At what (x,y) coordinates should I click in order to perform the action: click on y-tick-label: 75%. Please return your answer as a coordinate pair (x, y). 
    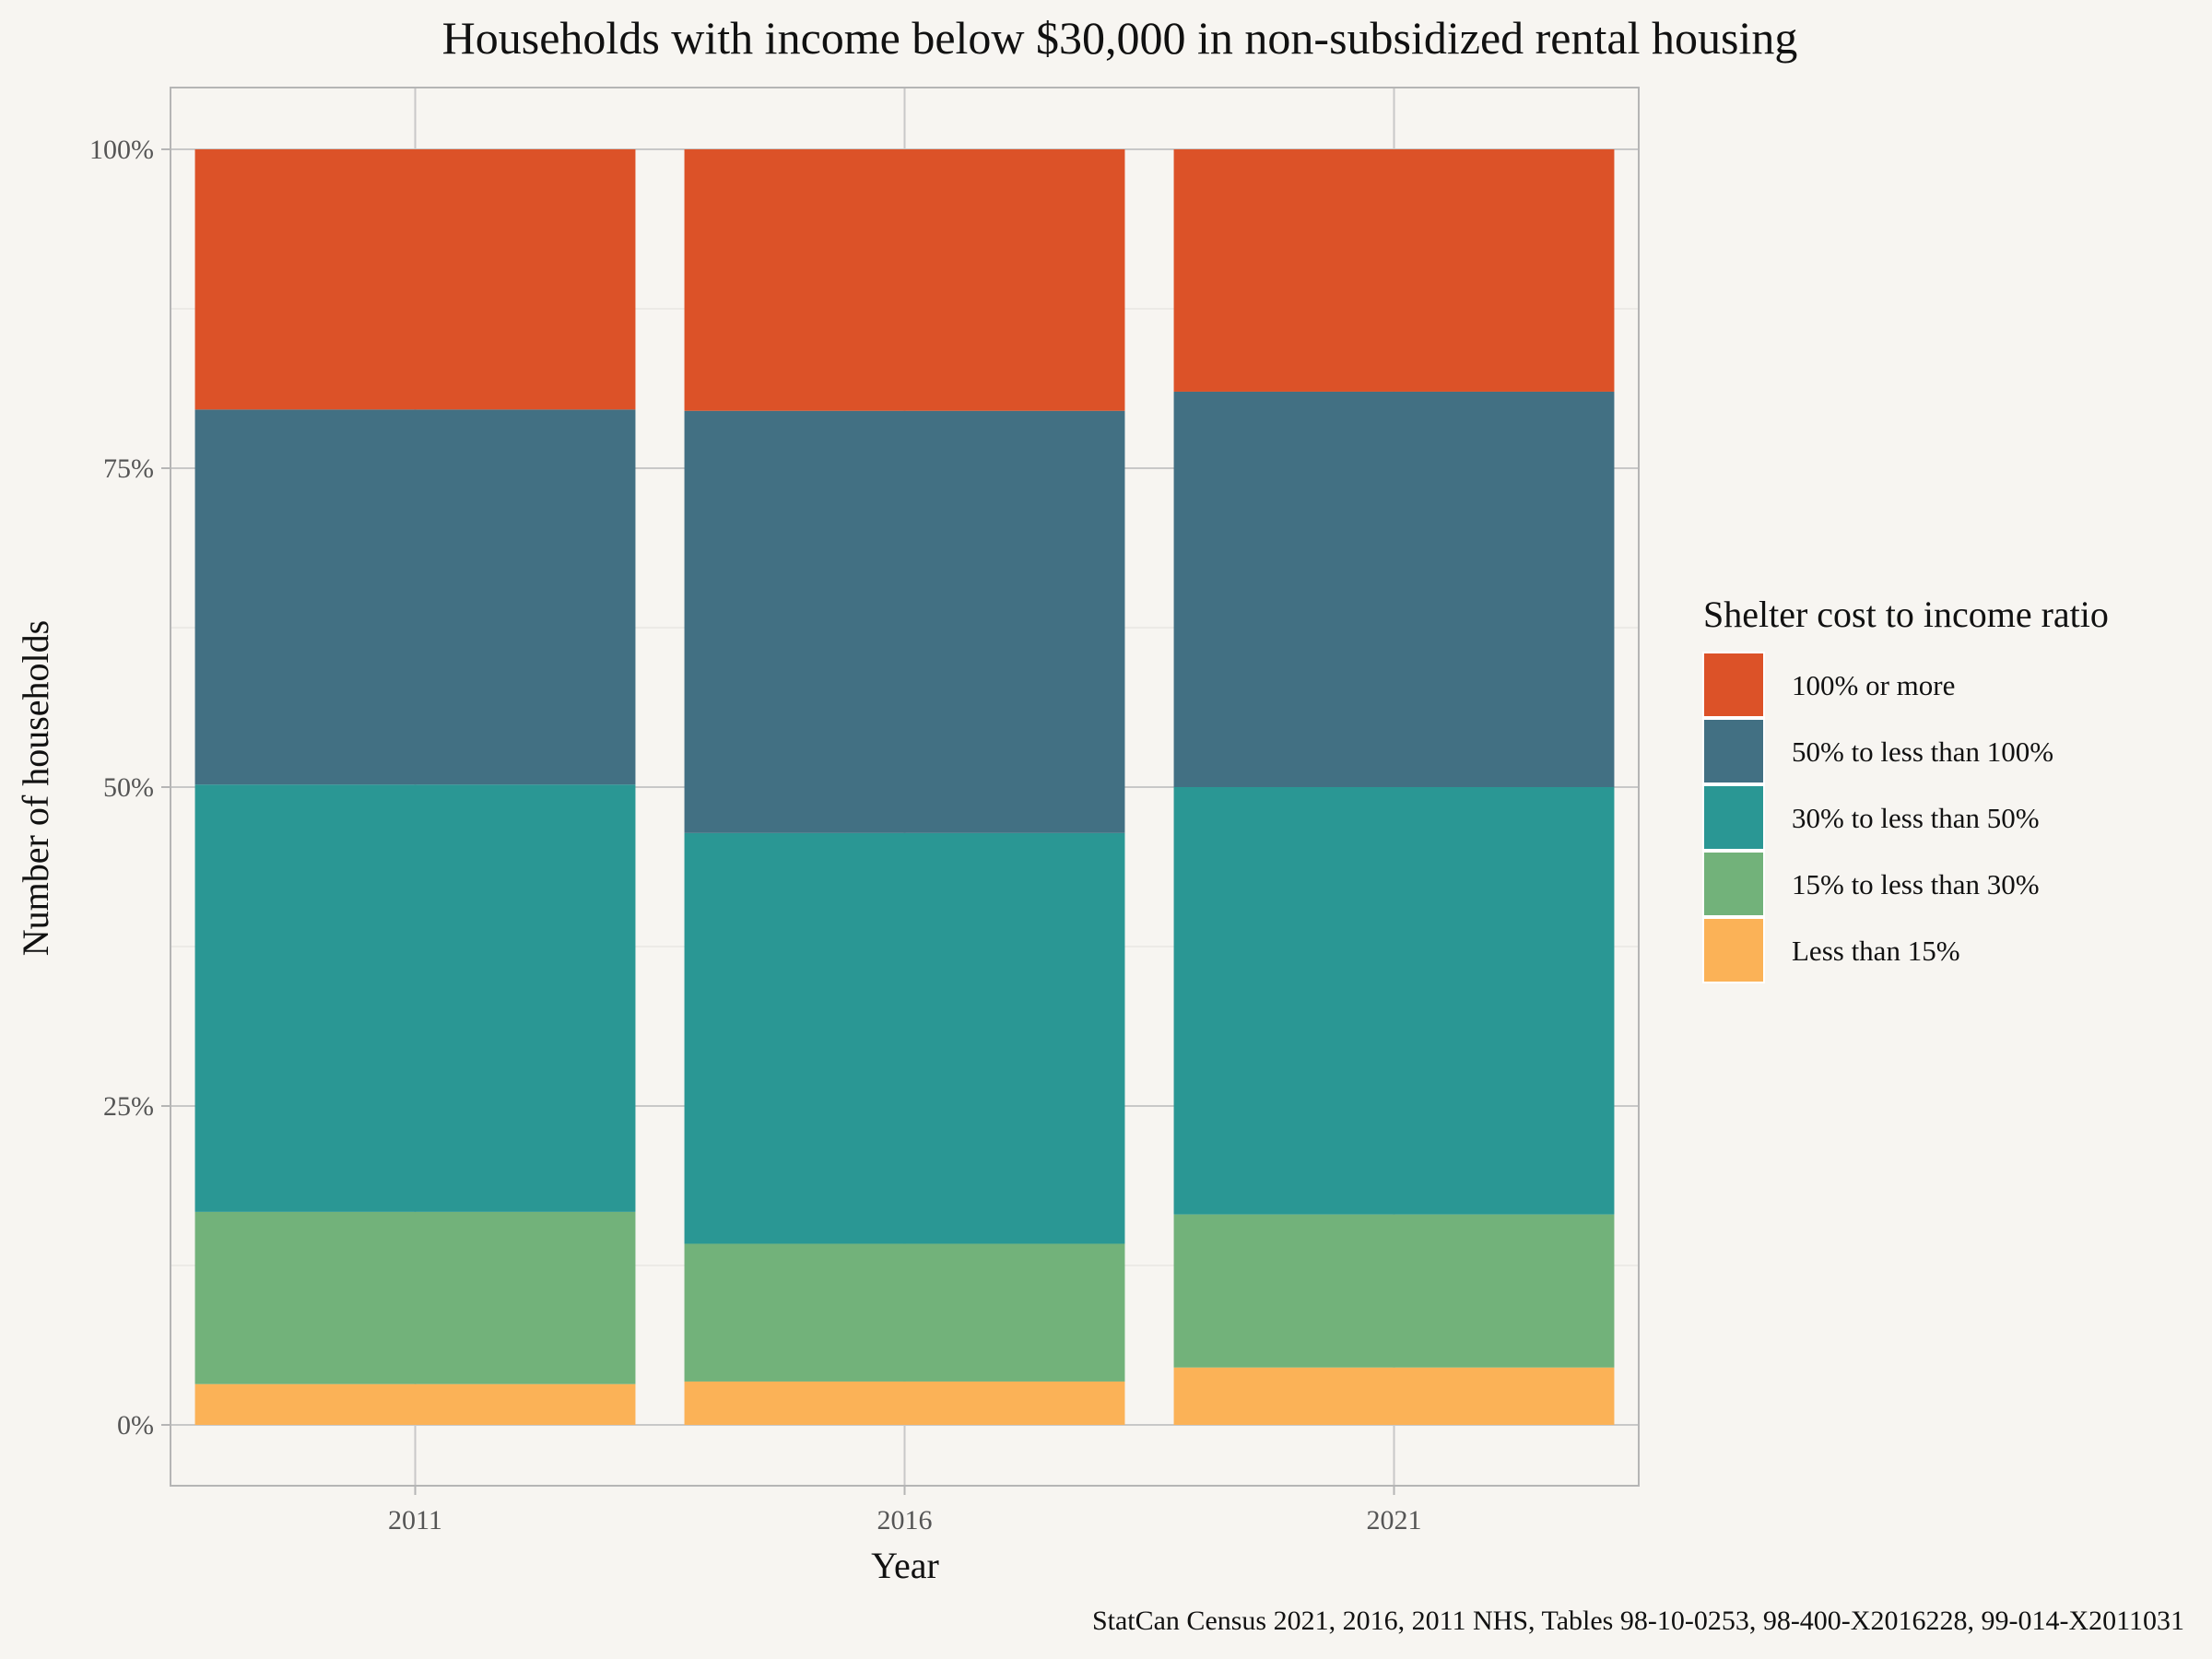
    Looking at the image, I should click on (128, 468).